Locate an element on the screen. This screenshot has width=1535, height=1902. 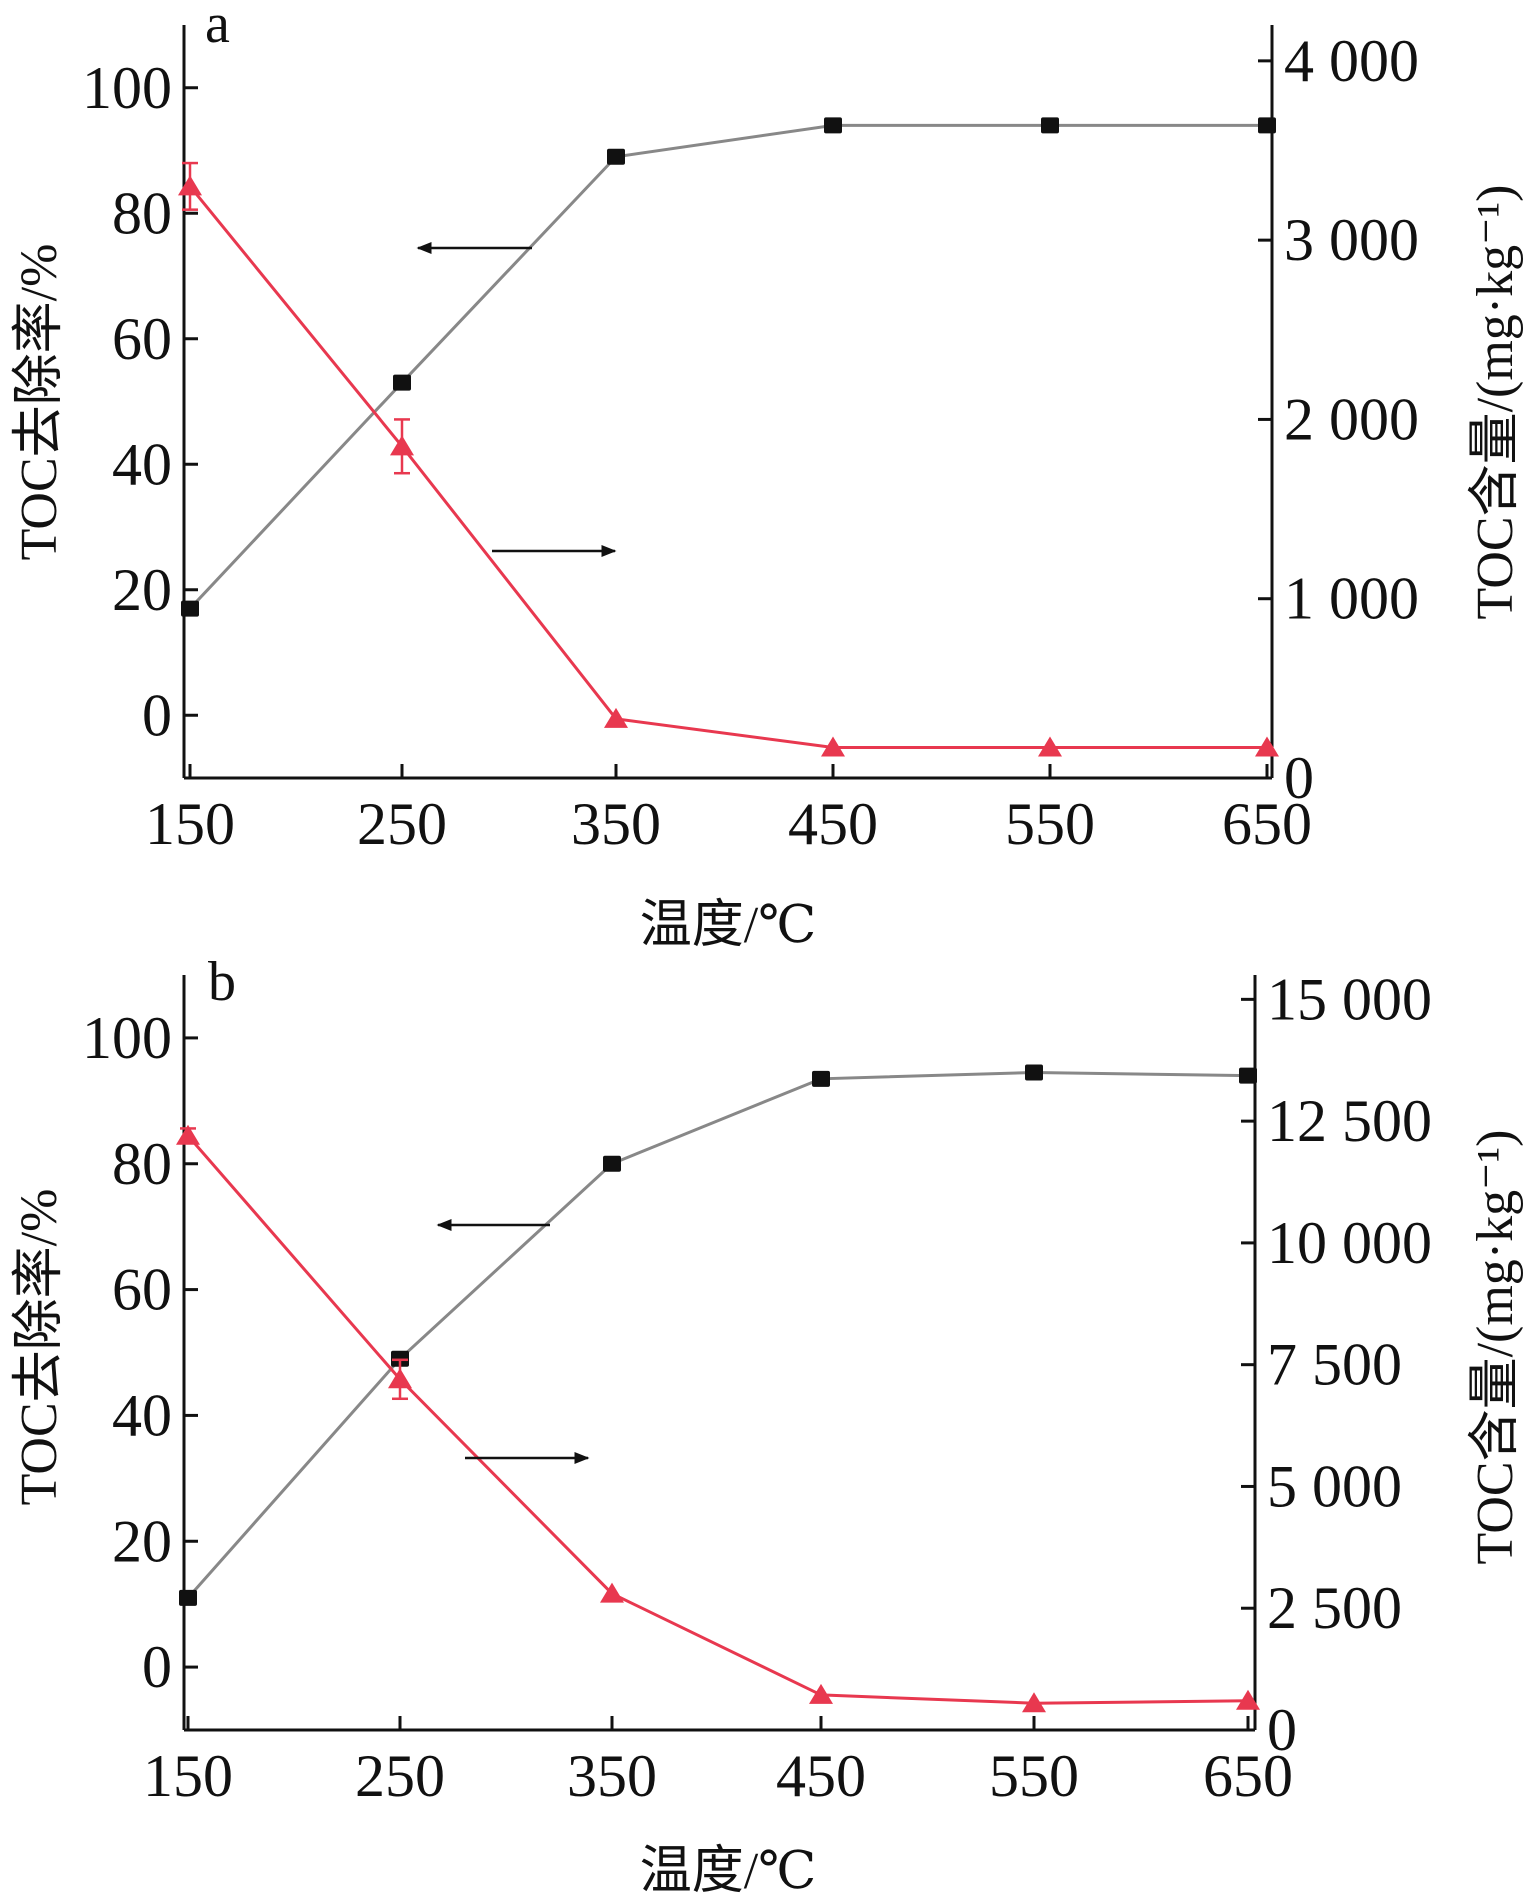
panel-a-right-tick-label: 0 is located at coordinates (1299, 778).